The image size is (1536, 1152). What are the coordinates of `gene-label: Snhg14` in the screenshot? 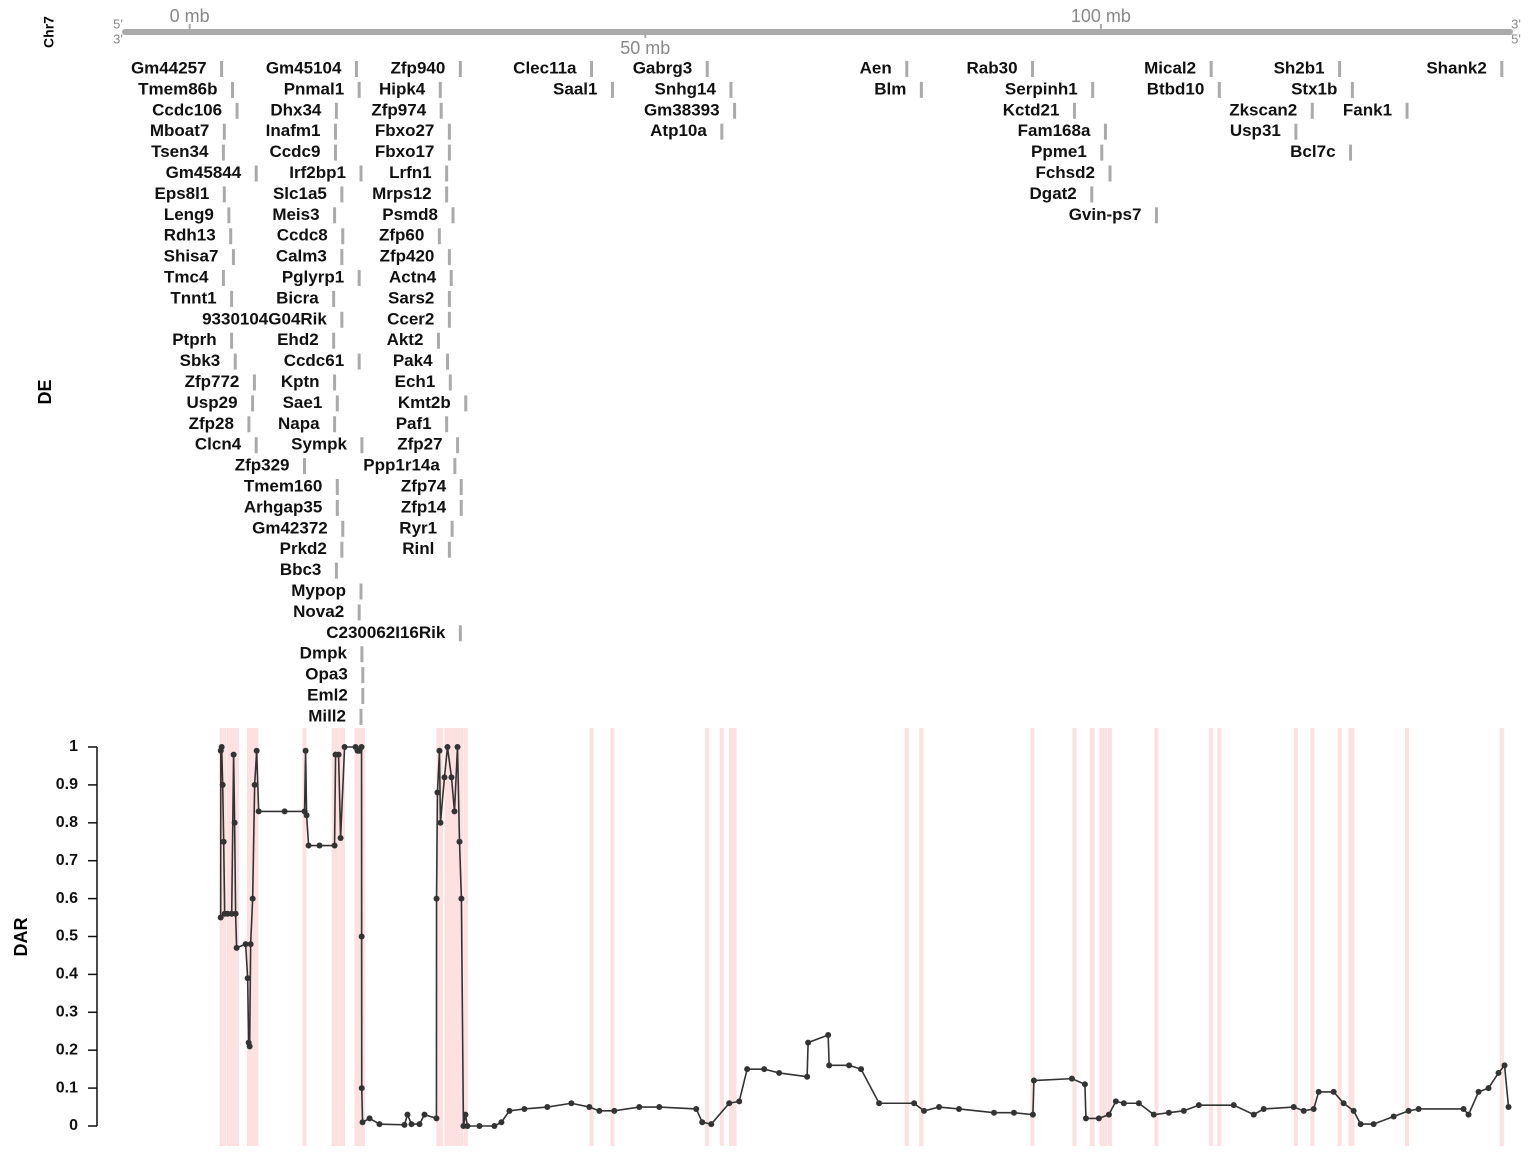 It's located at (686, 88).